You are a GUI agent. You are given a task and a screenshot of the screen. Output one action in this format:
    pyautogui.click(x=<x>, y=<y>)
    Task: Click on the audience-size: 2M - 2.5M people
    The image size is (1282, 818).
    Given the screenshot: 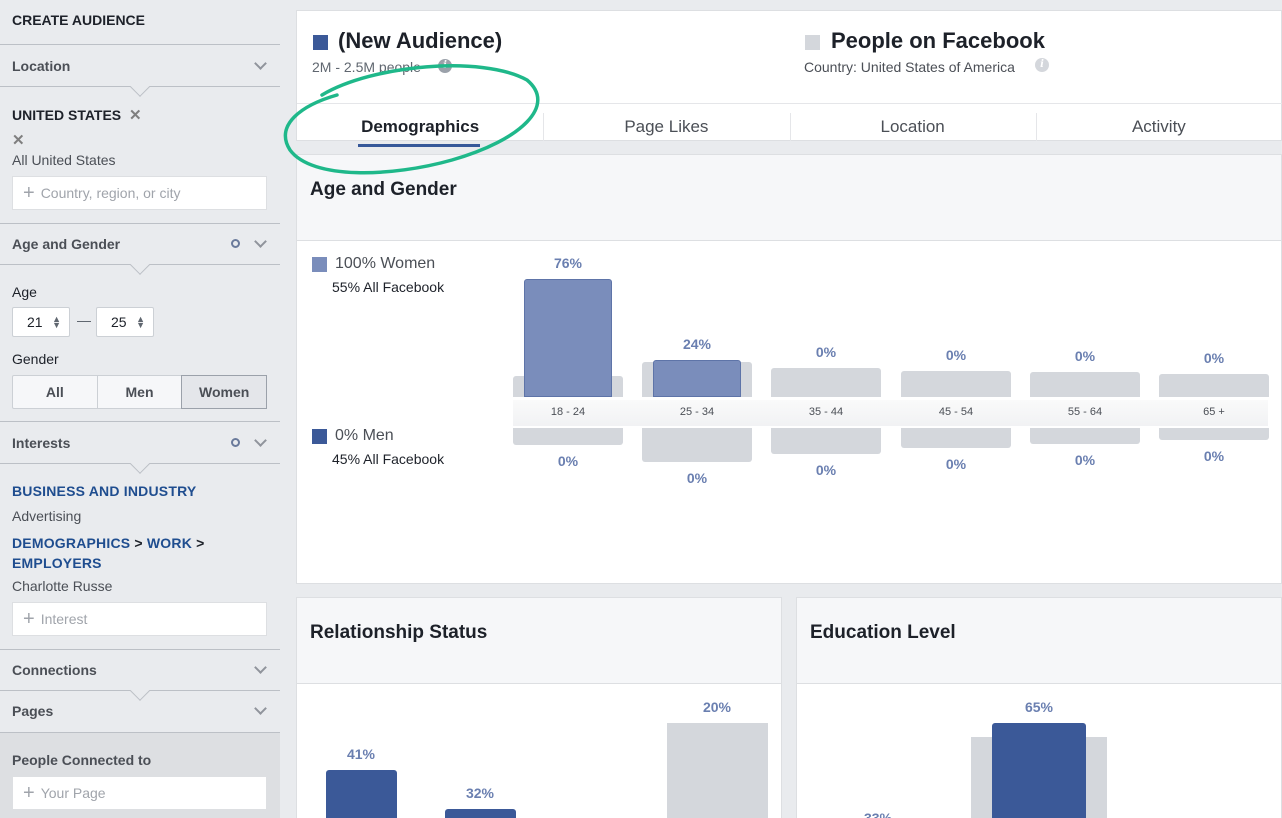 What is the action you would take?
    pyautogui.click(x=366, y=67)
    